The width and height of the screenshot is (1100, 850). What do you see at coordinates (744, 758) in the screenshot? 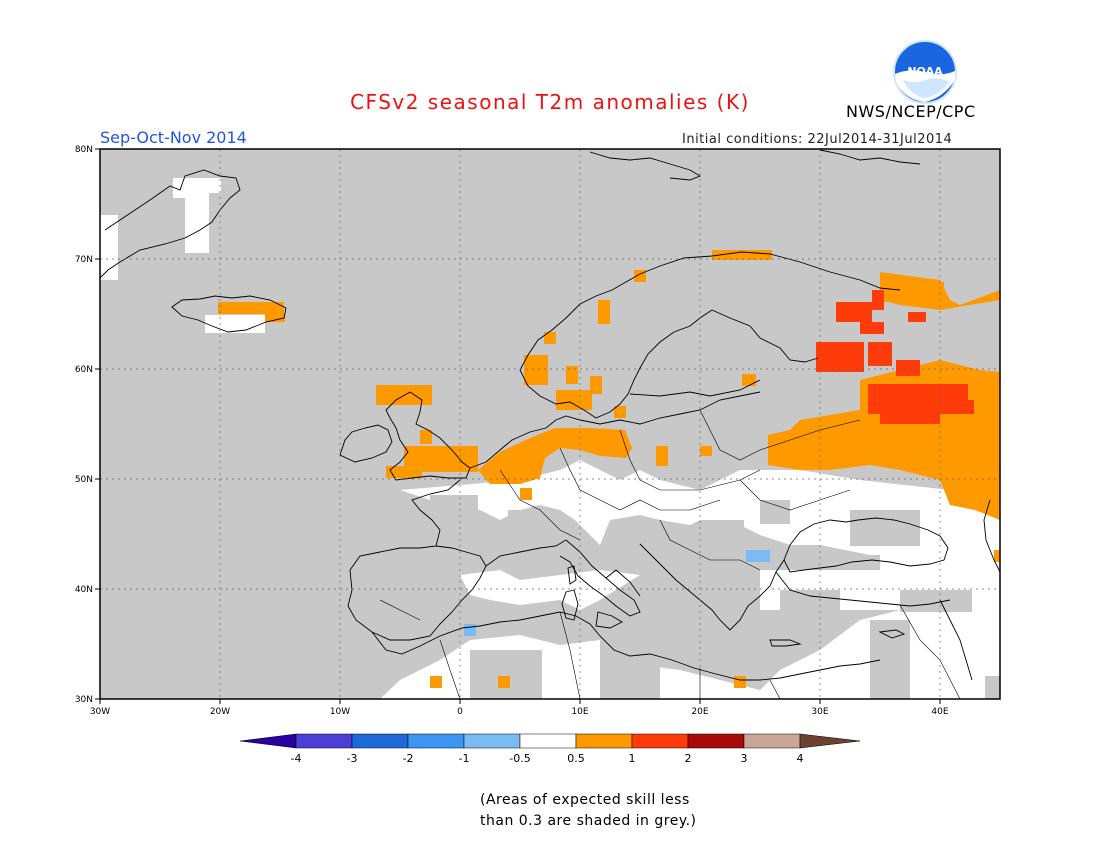
I see `colorbar-label: 3` at bounding box center [744, 758].